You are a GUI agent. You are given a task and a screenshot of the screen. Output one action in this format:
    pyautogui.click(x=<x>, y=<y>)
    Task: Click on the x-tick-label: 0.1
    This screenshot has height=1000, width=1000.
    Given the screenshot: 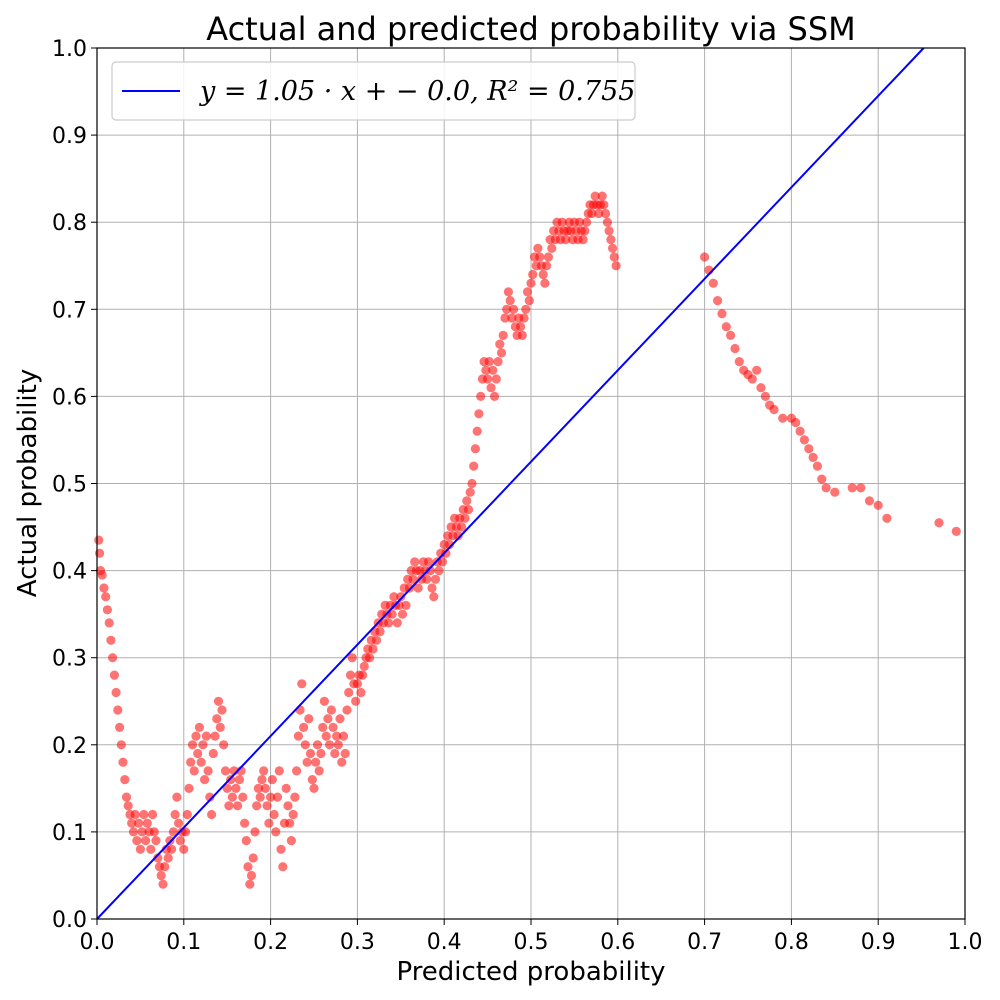 What is the action you would take?
    pyautogui.click(x=183, y=942)
    